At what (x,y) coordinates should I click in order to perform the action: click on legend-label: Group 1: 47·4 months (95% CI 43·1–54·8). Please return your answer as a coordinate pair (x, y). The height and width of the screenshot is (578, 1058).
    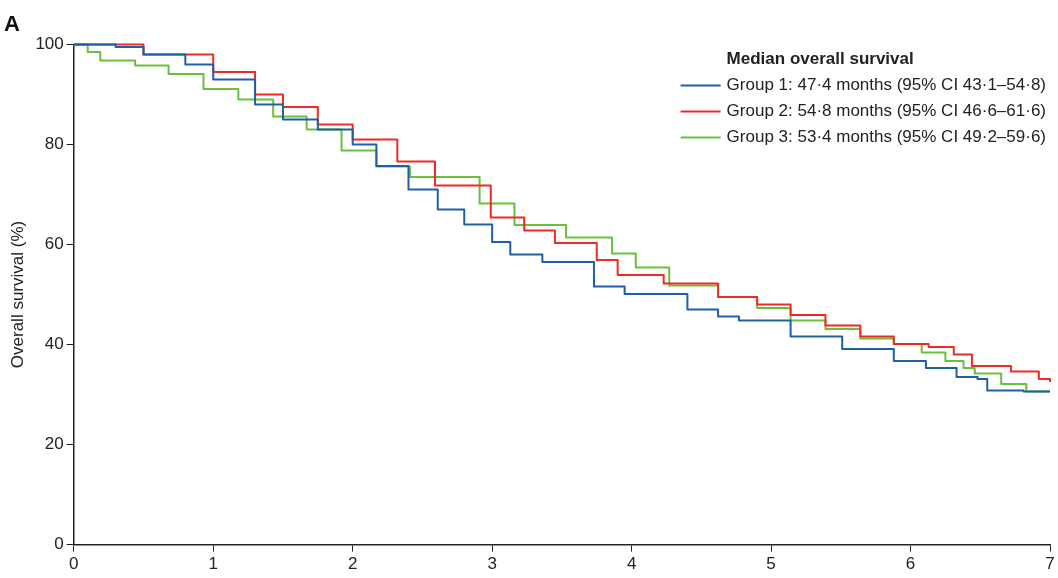
    Looking at the image, I should click on (886, 85).